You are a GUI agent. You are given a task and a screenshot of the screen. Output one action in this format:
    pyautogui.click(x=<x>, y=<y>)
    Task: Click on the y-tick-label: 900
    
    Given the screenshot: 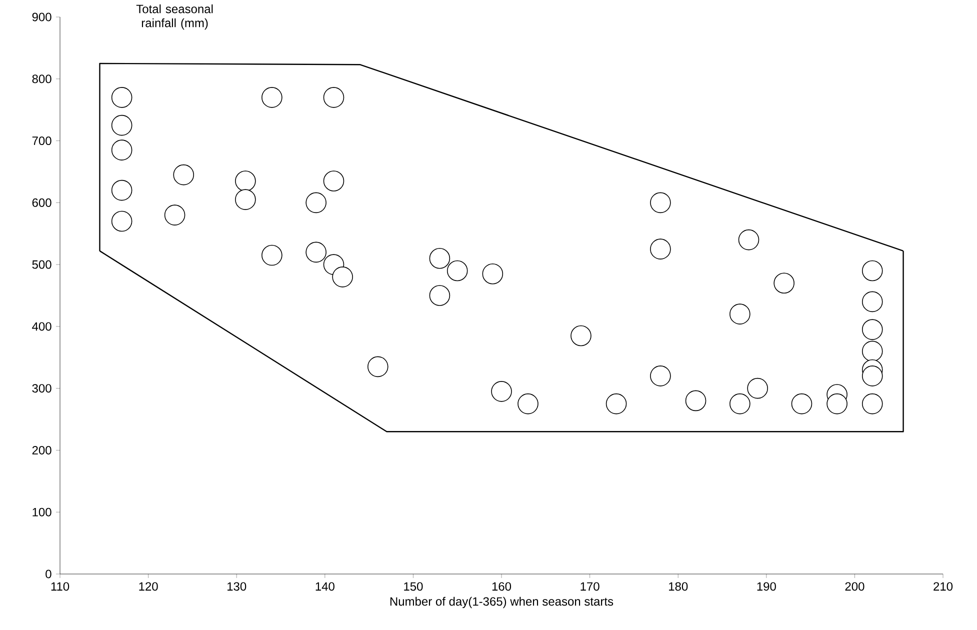 What is the action you would take?
    pyautogui.click(x=42, y=17)
    